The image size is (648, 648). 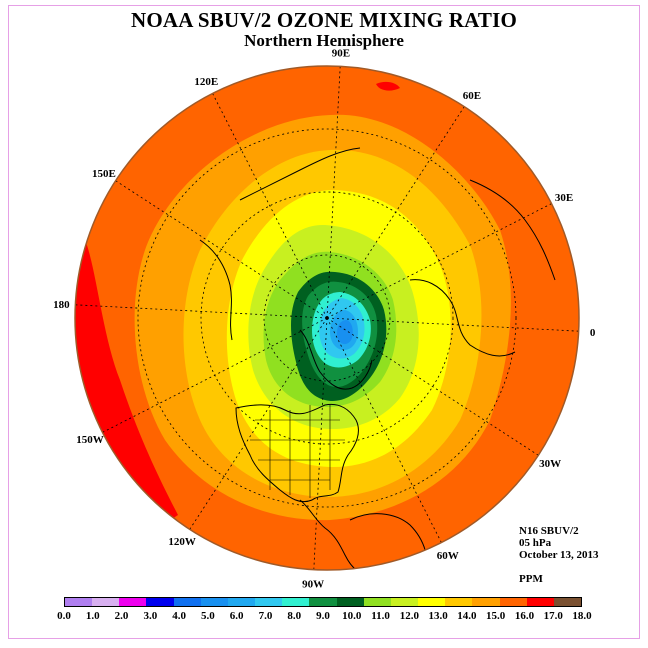 I want to click on longitude-label: 30E, so click(x=564, y=198).